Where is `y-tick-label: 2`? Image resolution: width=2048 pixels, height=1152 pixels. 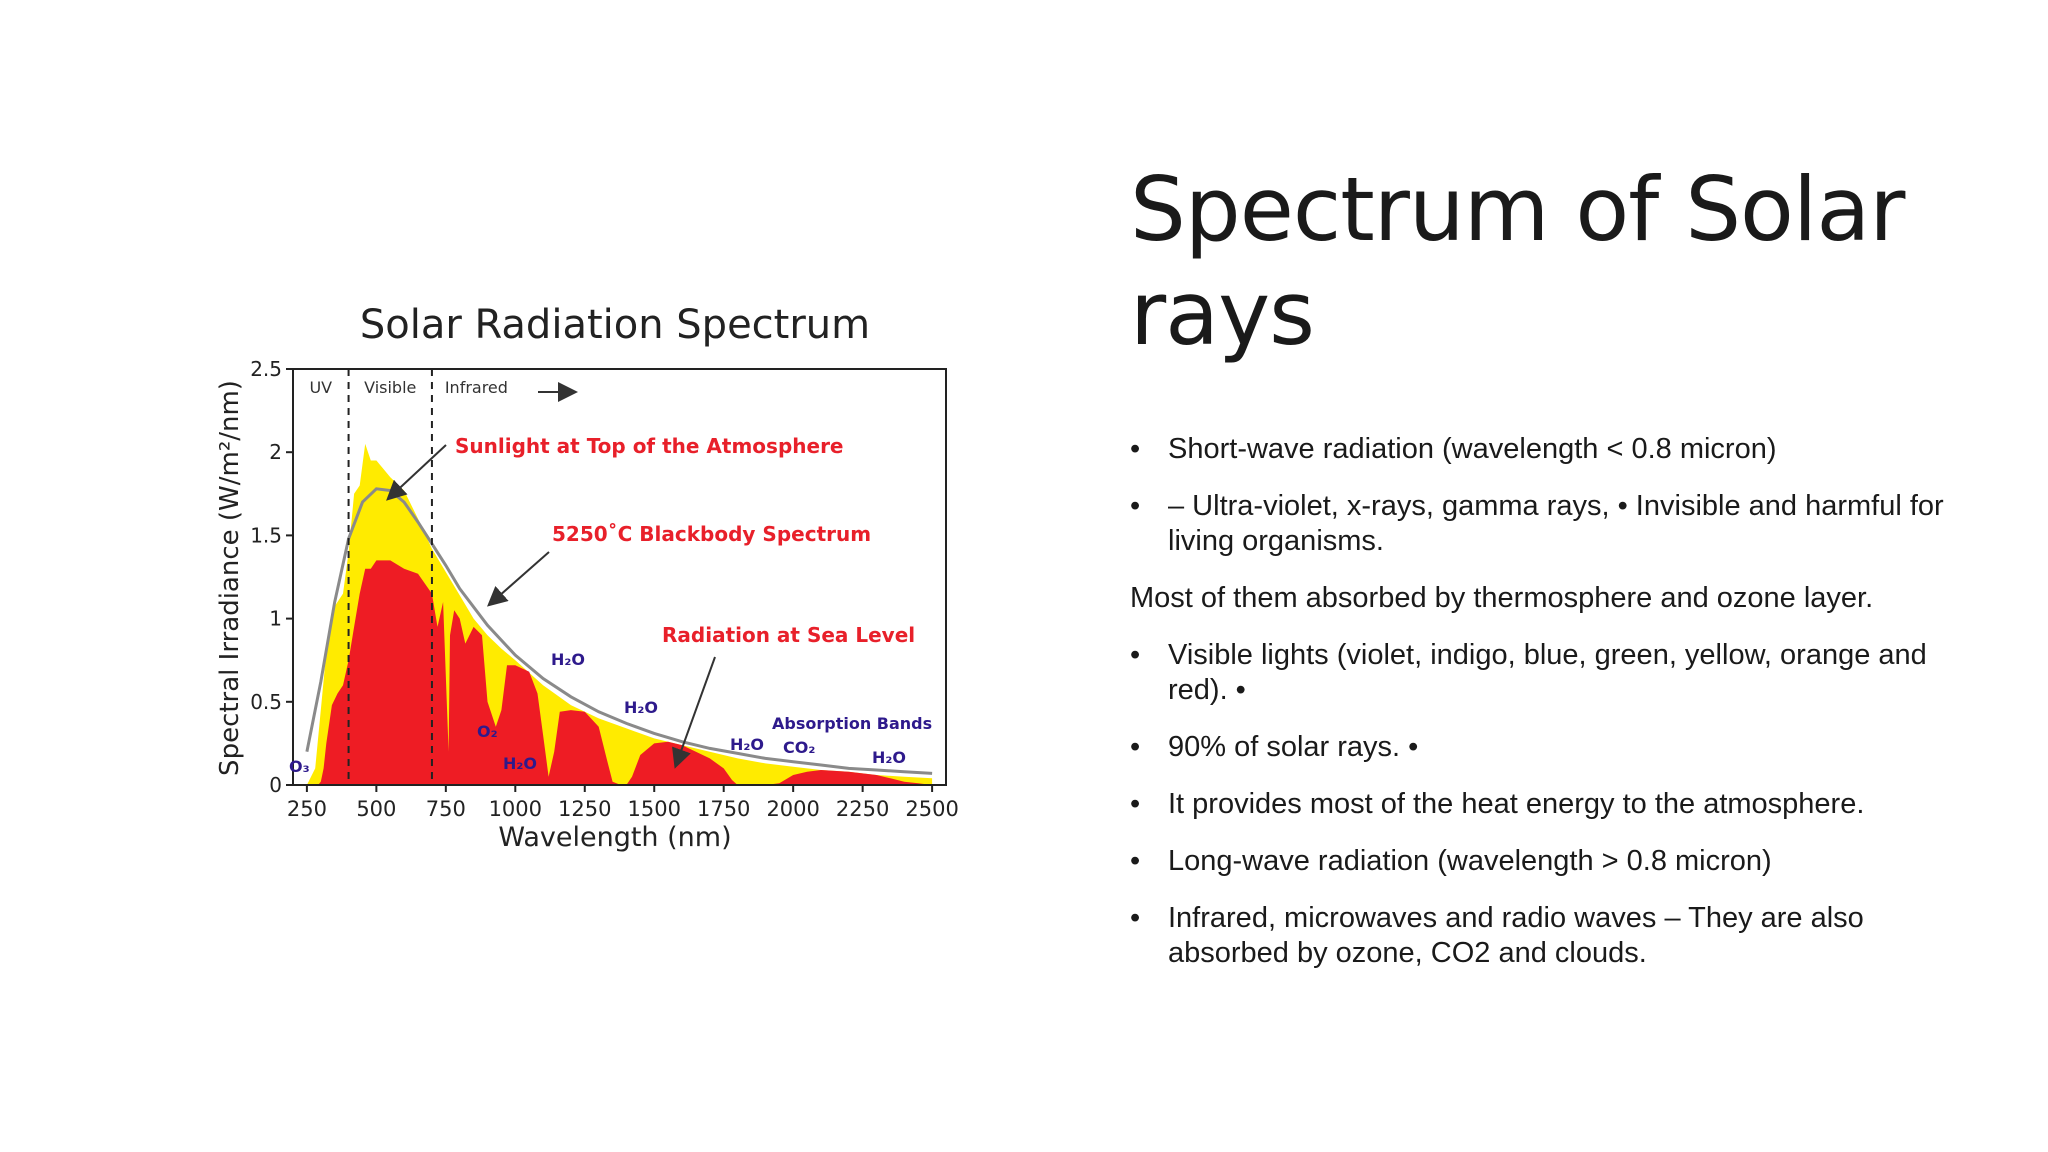
y-tick-label: 2 is located at coordinates (275, 452).